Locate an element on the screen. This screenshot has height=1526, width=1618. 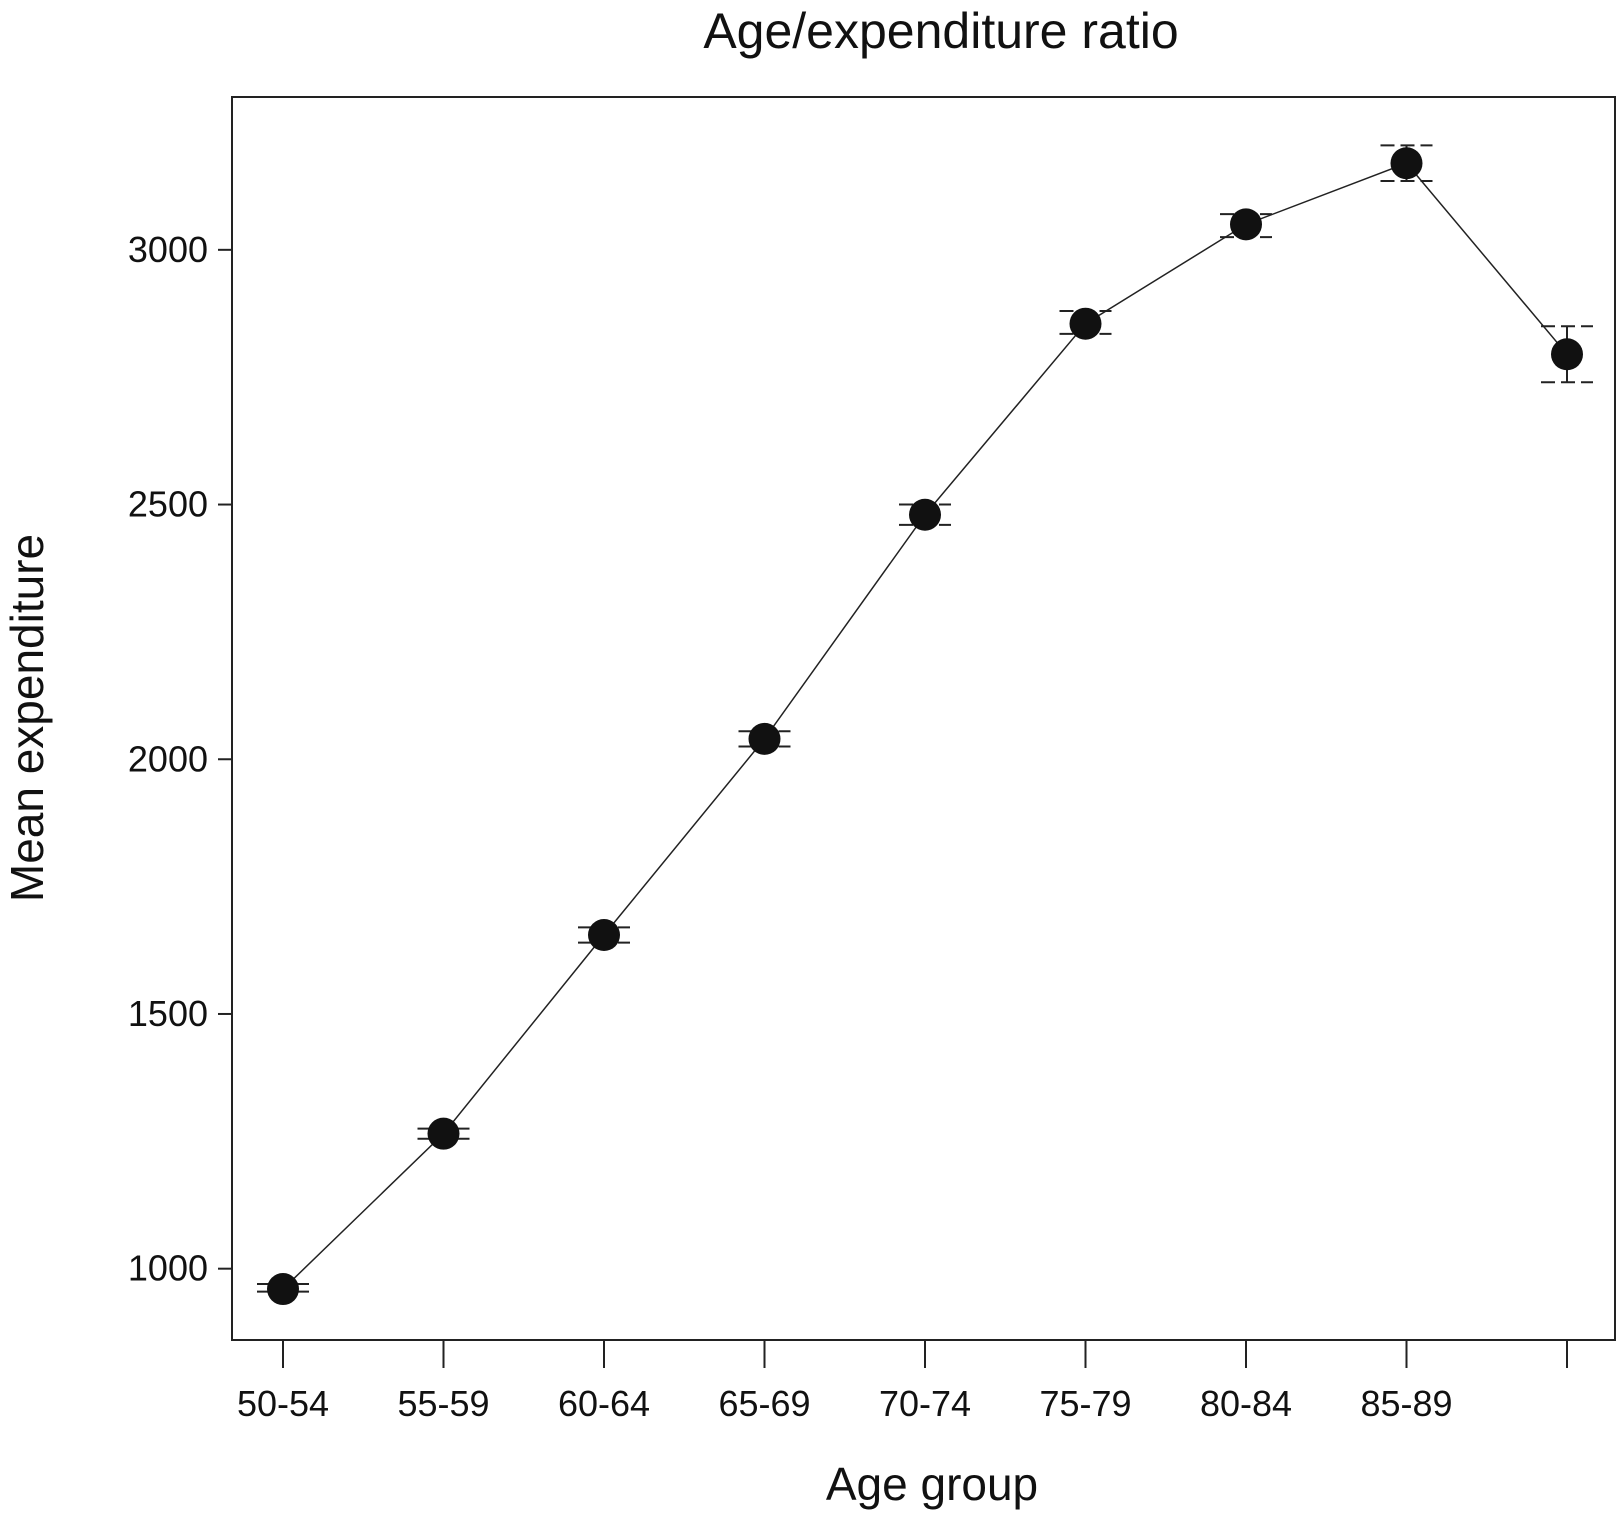
x-tick-label-7: 85-89 is located at coordinates (1406, 1403).